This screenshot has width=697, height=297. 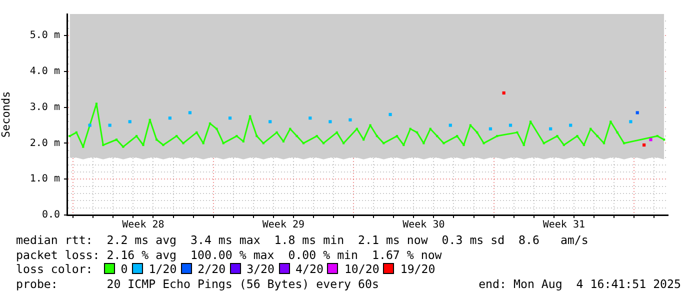 I want to click on text: packet loss: 2.16 % avg 100.00 % max 0.00 % min 1.67 % now, so click(x=229, y=255).